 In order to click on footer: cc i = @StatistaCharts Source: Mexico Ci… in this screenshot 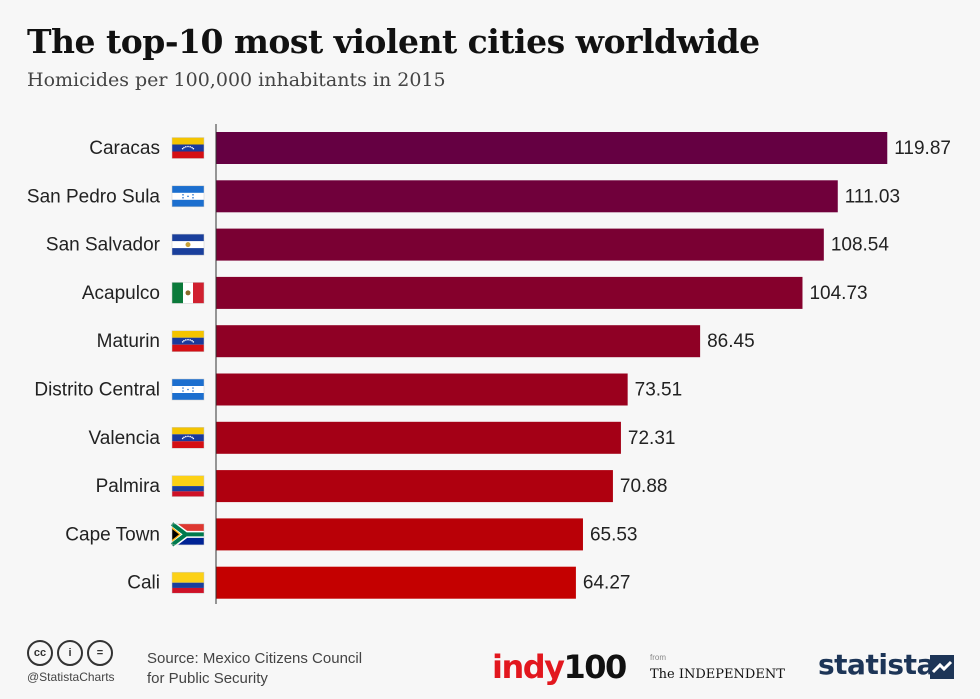, I will do `click(490, 664)`.